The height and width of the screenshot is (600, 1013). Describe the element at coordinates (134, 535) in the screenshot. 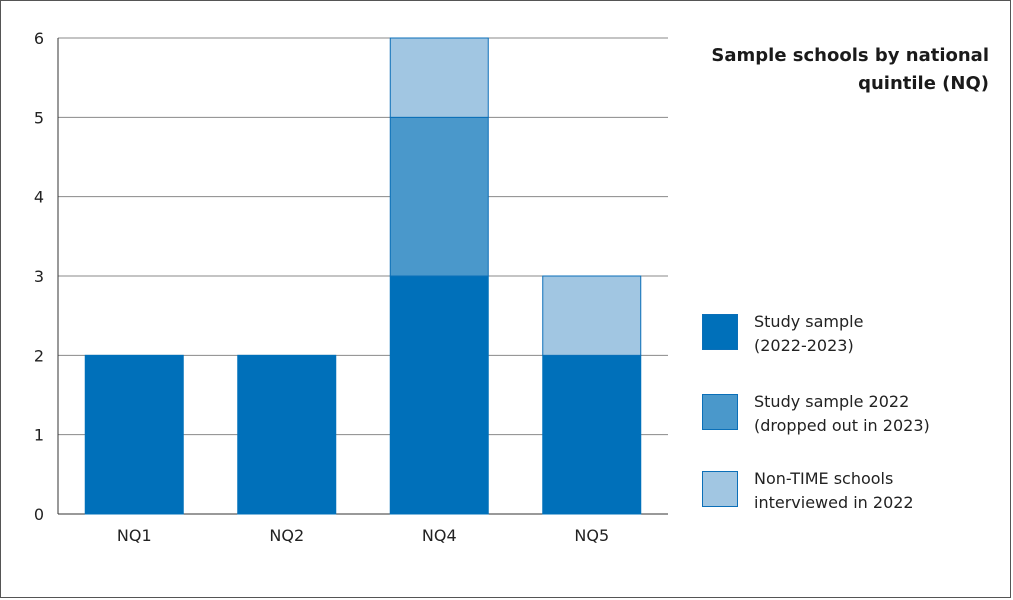

I see `x-tick-label-nq1: NQ1` at that location.